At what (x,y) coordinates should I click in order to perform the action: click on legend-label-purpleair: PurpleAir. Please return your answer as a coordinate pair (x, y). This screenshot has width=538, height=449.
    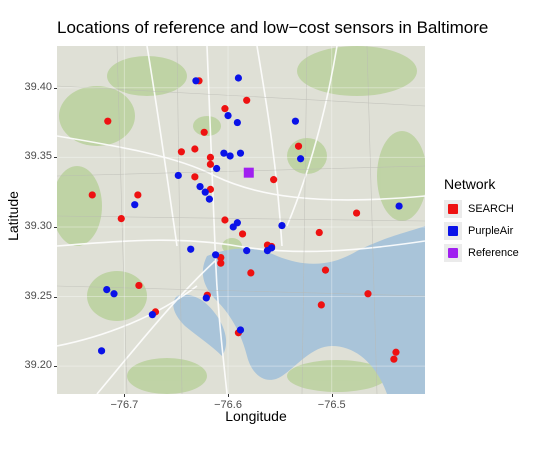
    Looking at the image, I should click on (491, 231).